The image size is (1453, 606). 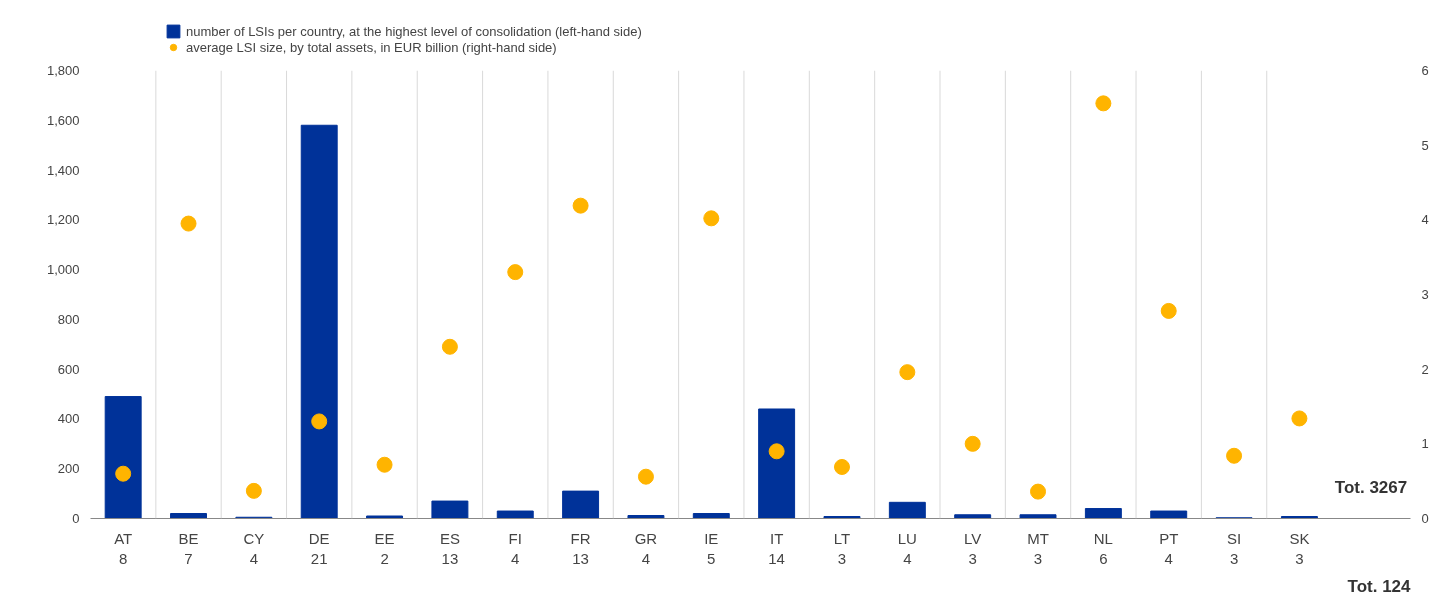 I want to click on x-tick-label: NL 6, so click(x=1103, y=548).